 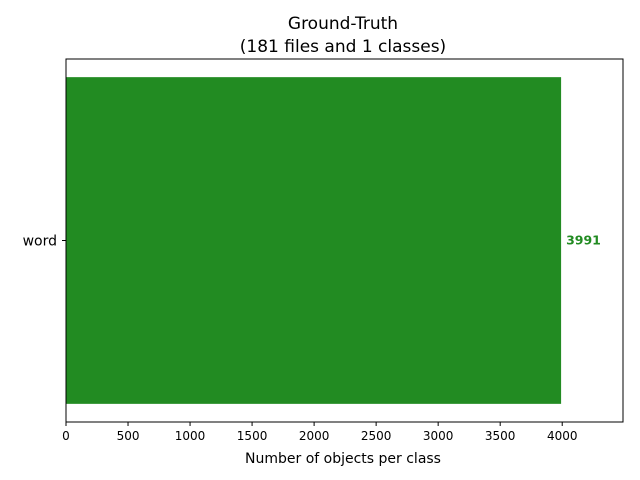 I want to click on chart-subtitle: (181 files and 1 classes), so click(x=343, y=47).